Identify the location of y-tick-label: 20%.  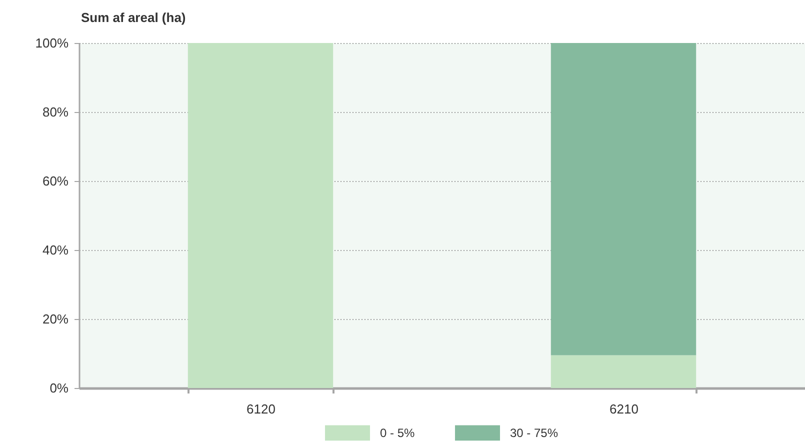
(55, 319).